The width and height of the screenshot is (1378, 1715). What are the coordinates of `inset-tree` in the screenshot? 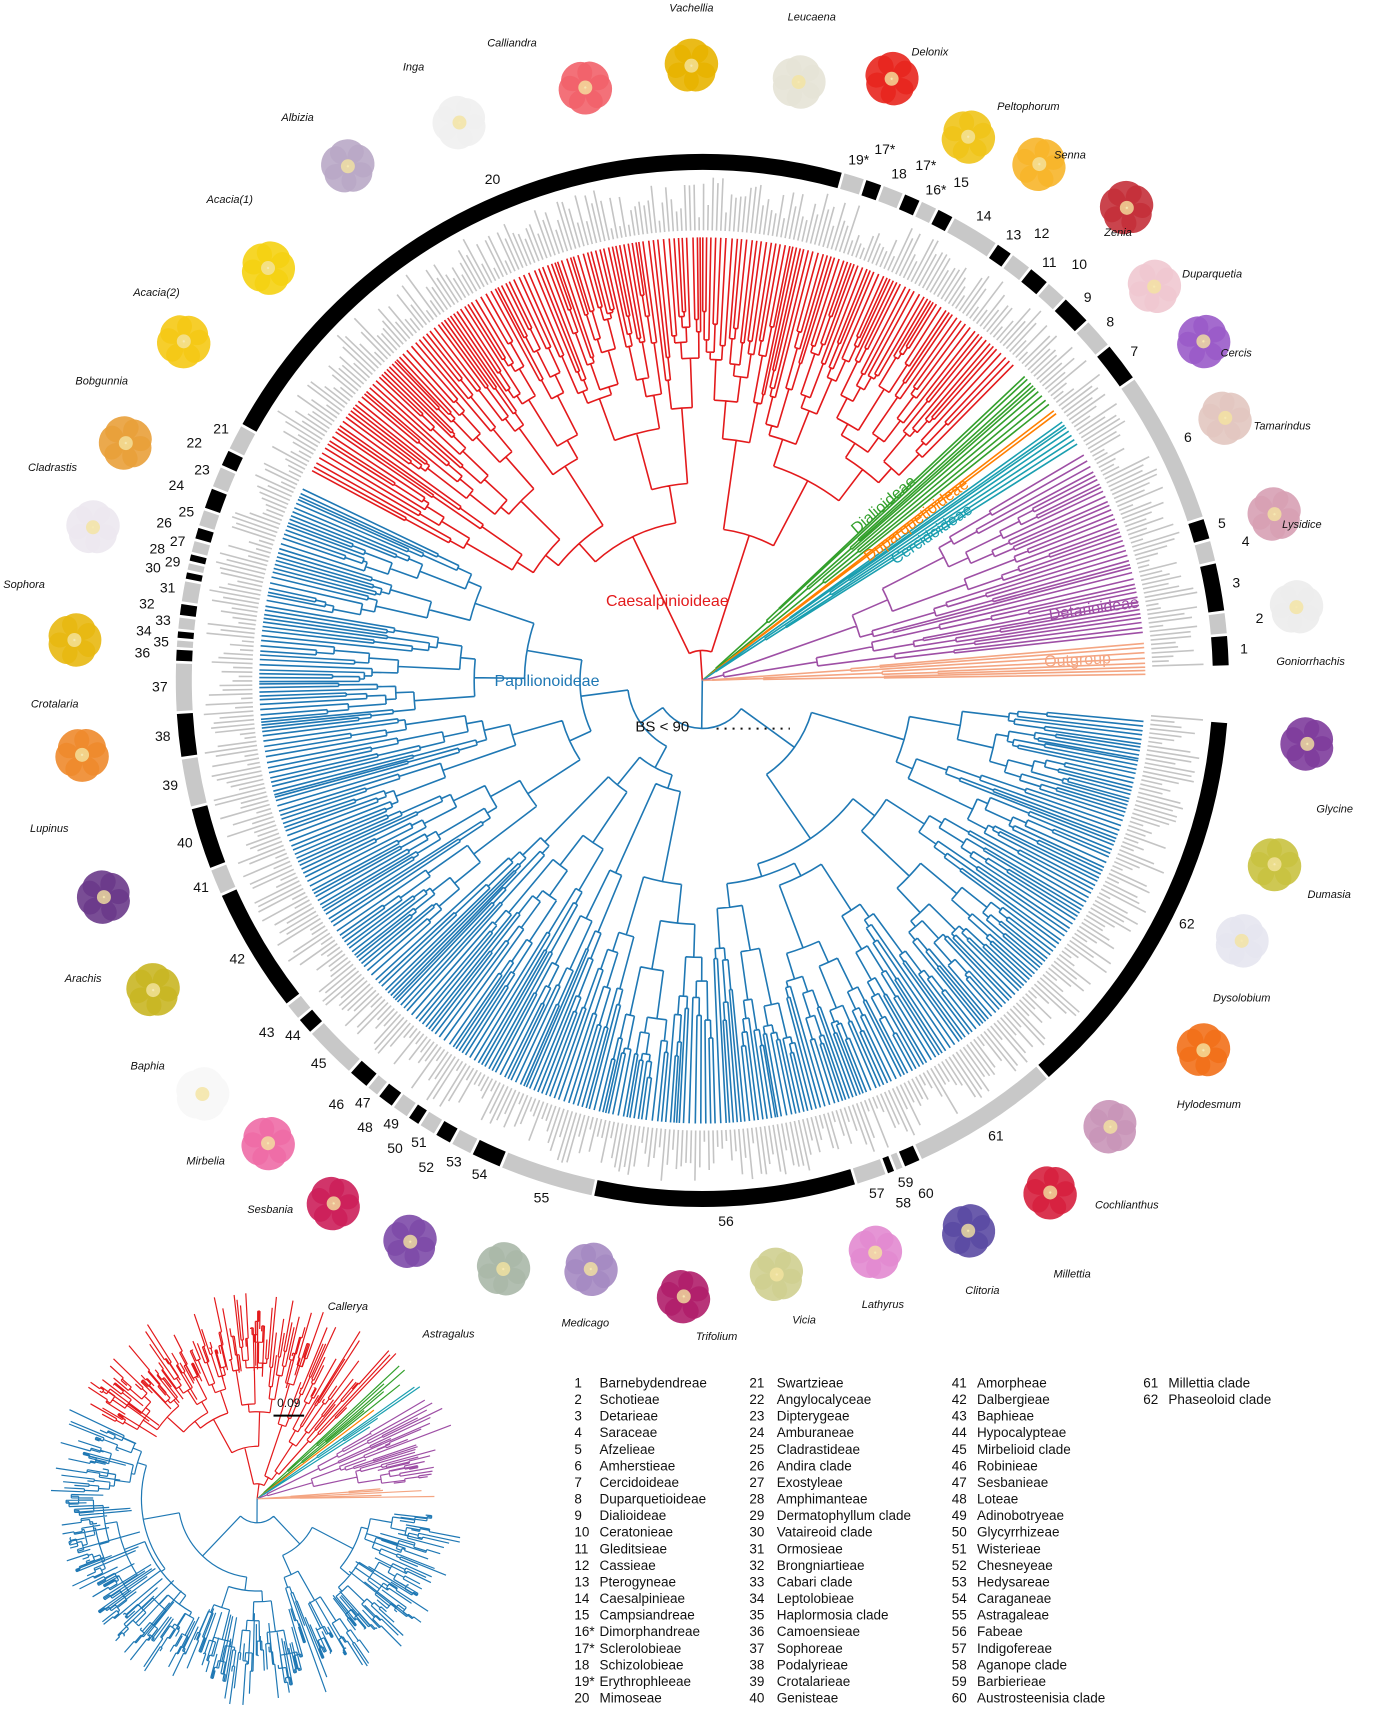 It's located at (255, 1499).